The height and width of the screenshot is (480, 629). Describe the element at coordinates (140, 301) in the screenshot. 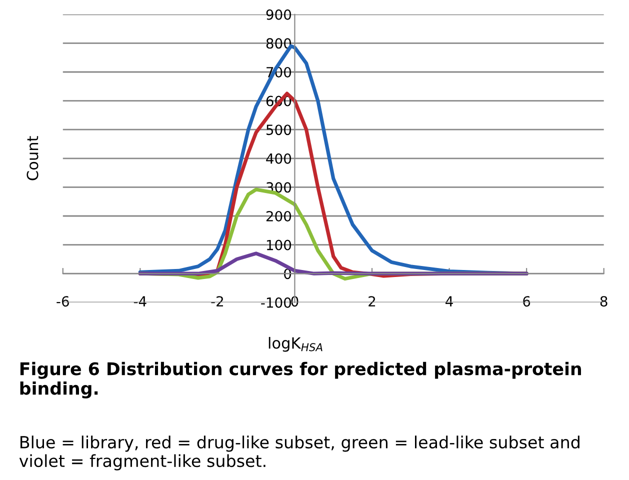

I see `x-tick-label: -4` at that location.